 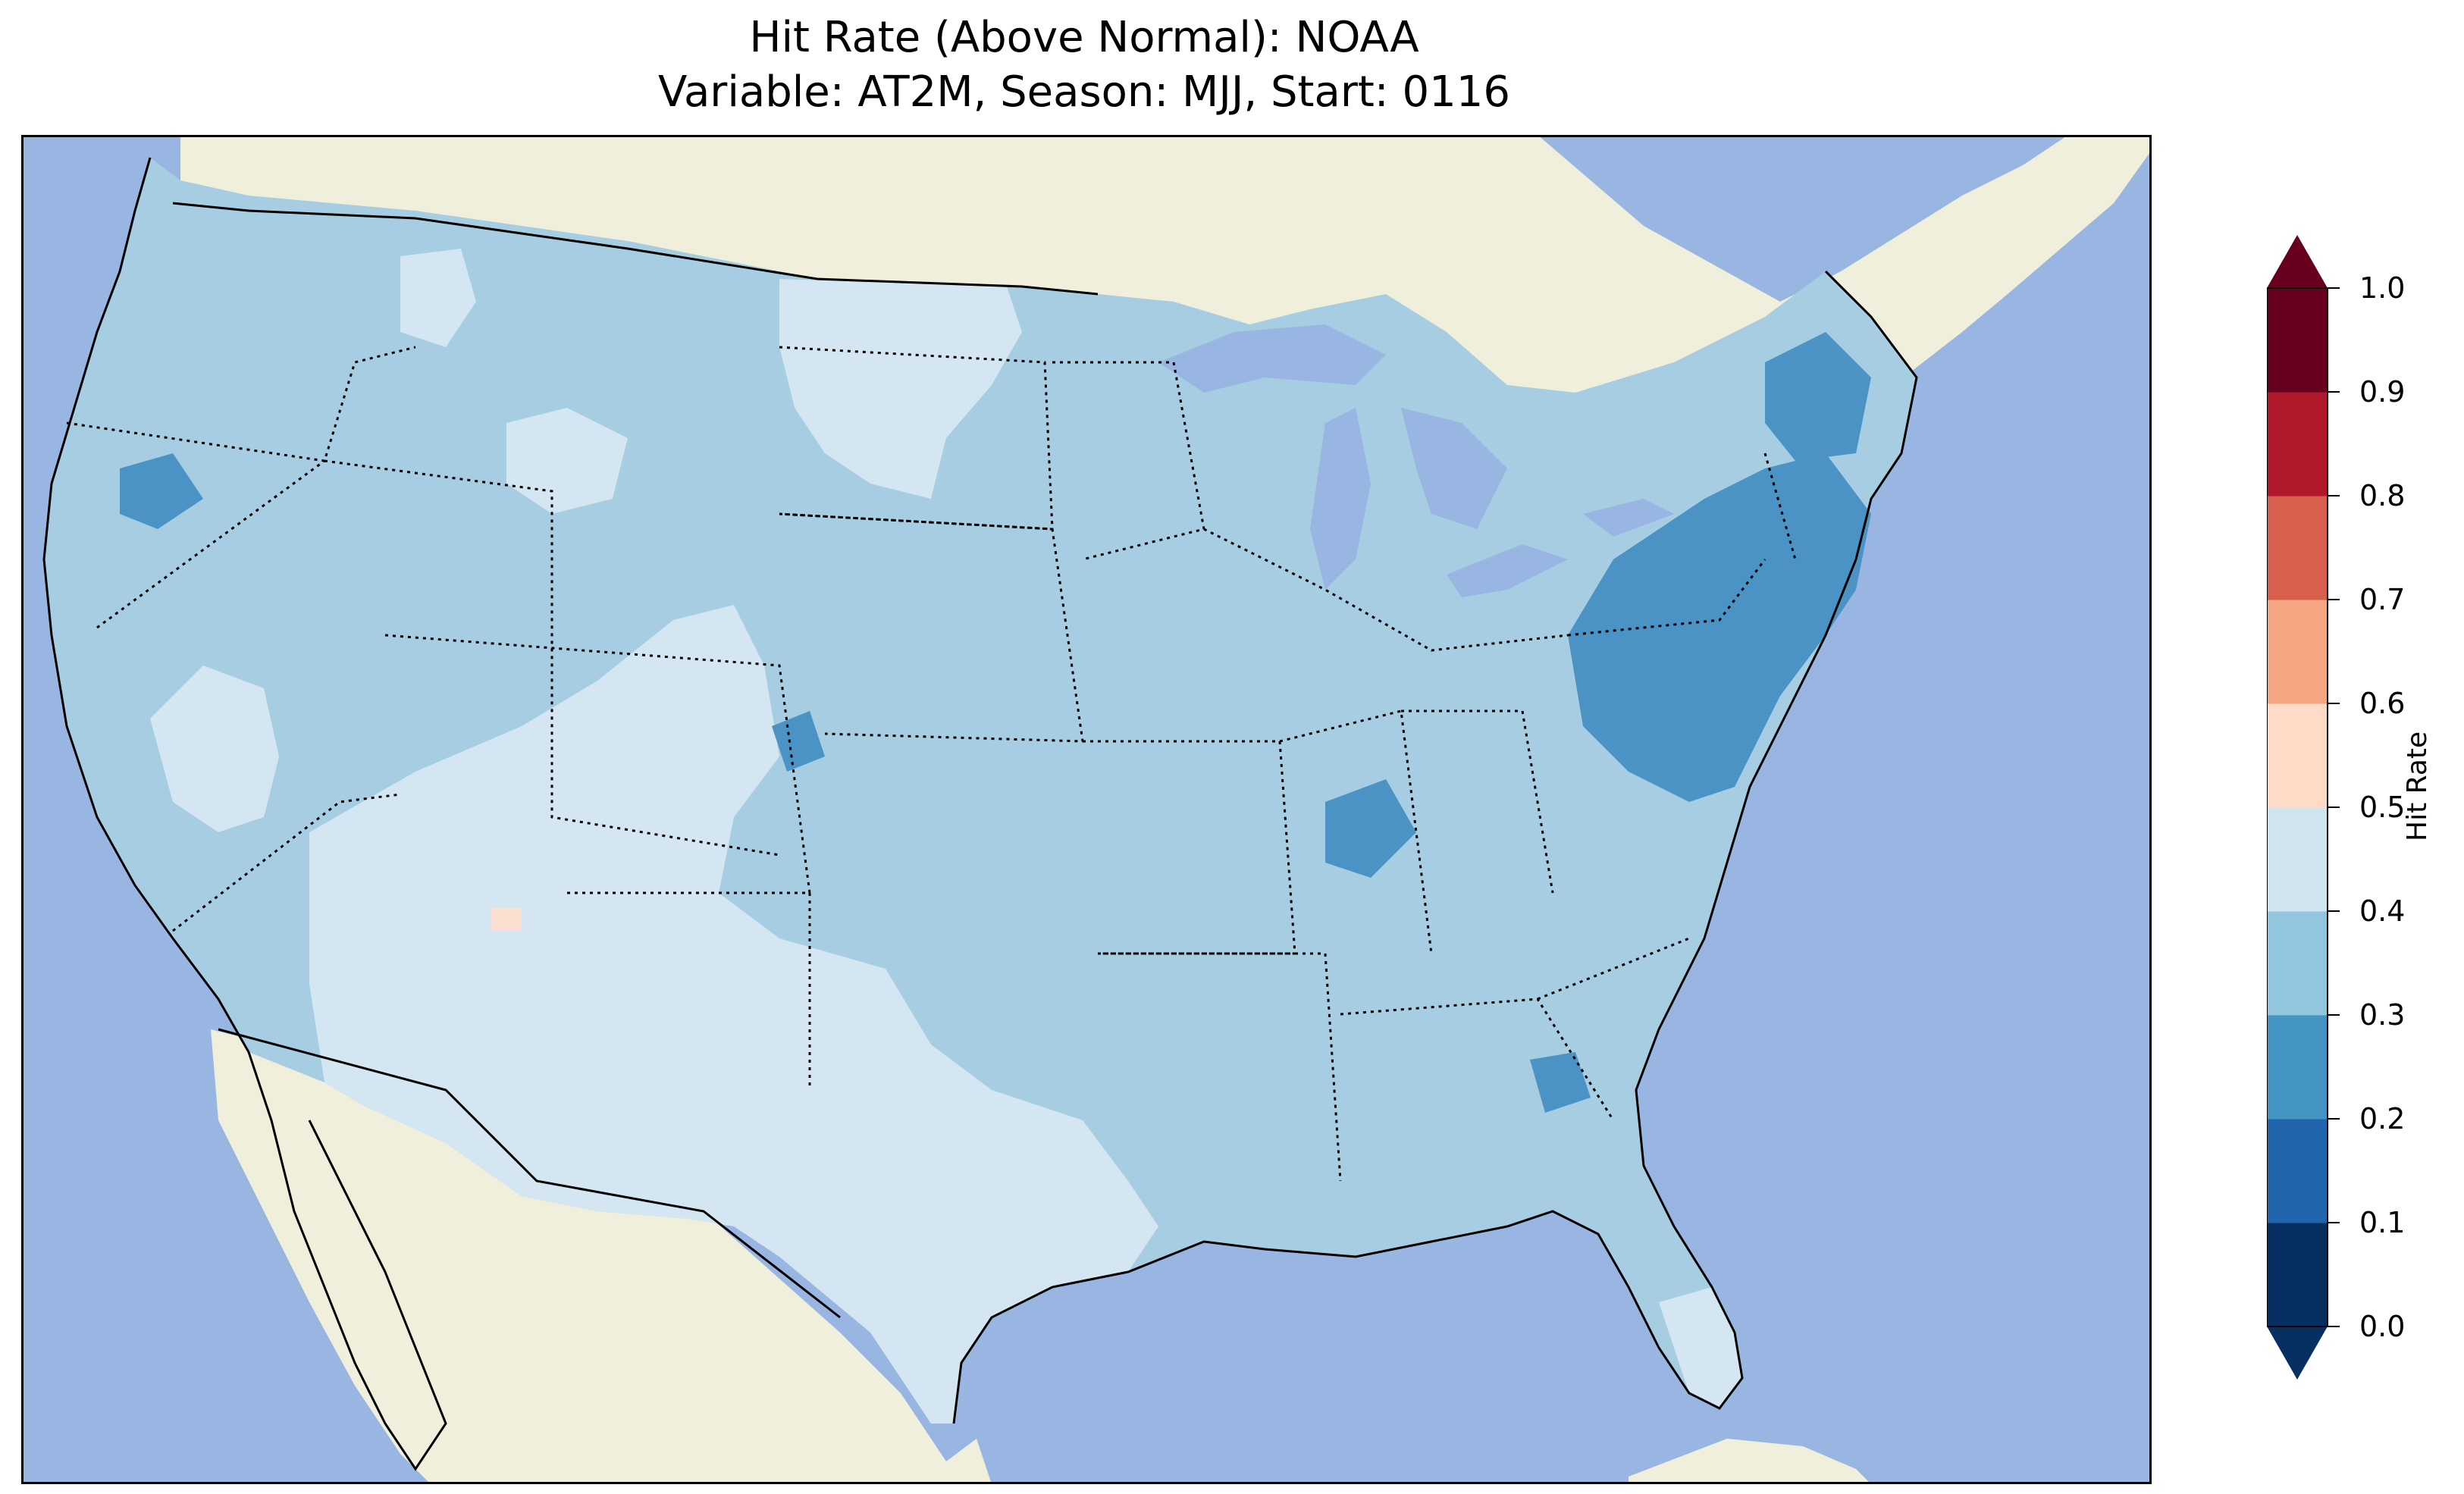 I want to click on colorbar-tick-label: 0.0, so click(x=2382, y=1326).